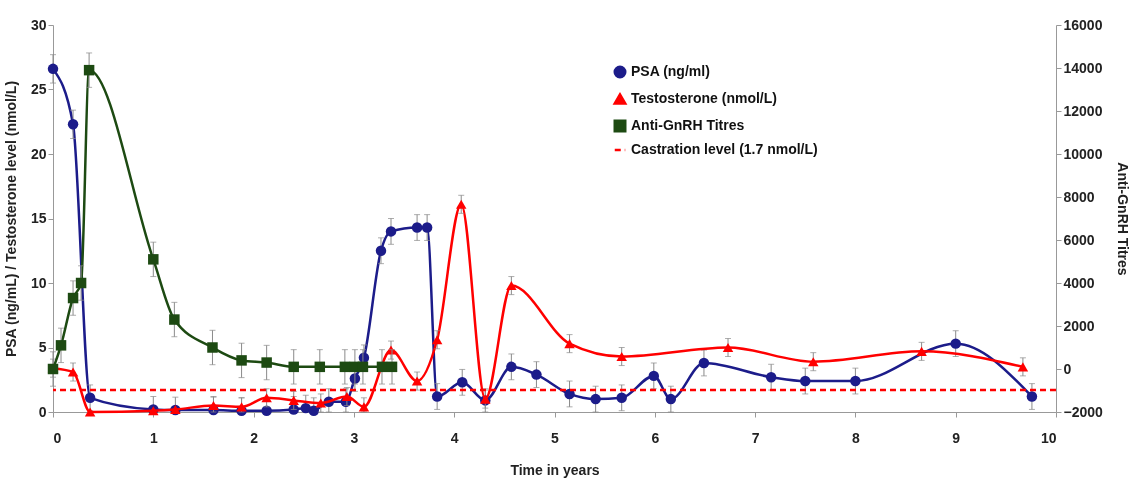  What do you see at coordinates (688, 125) in the screenshot?
I see `legend-label: Anti-GnRH Titres` at bounding box center [688, 125].